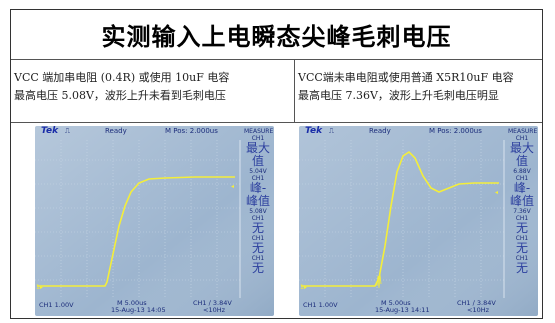 The height and width of the screenshot is (323, 555). I want to click on right-caption-line1: VCC端未串电阻或使用普通 X5R10uF 电容, so click(406, 77).